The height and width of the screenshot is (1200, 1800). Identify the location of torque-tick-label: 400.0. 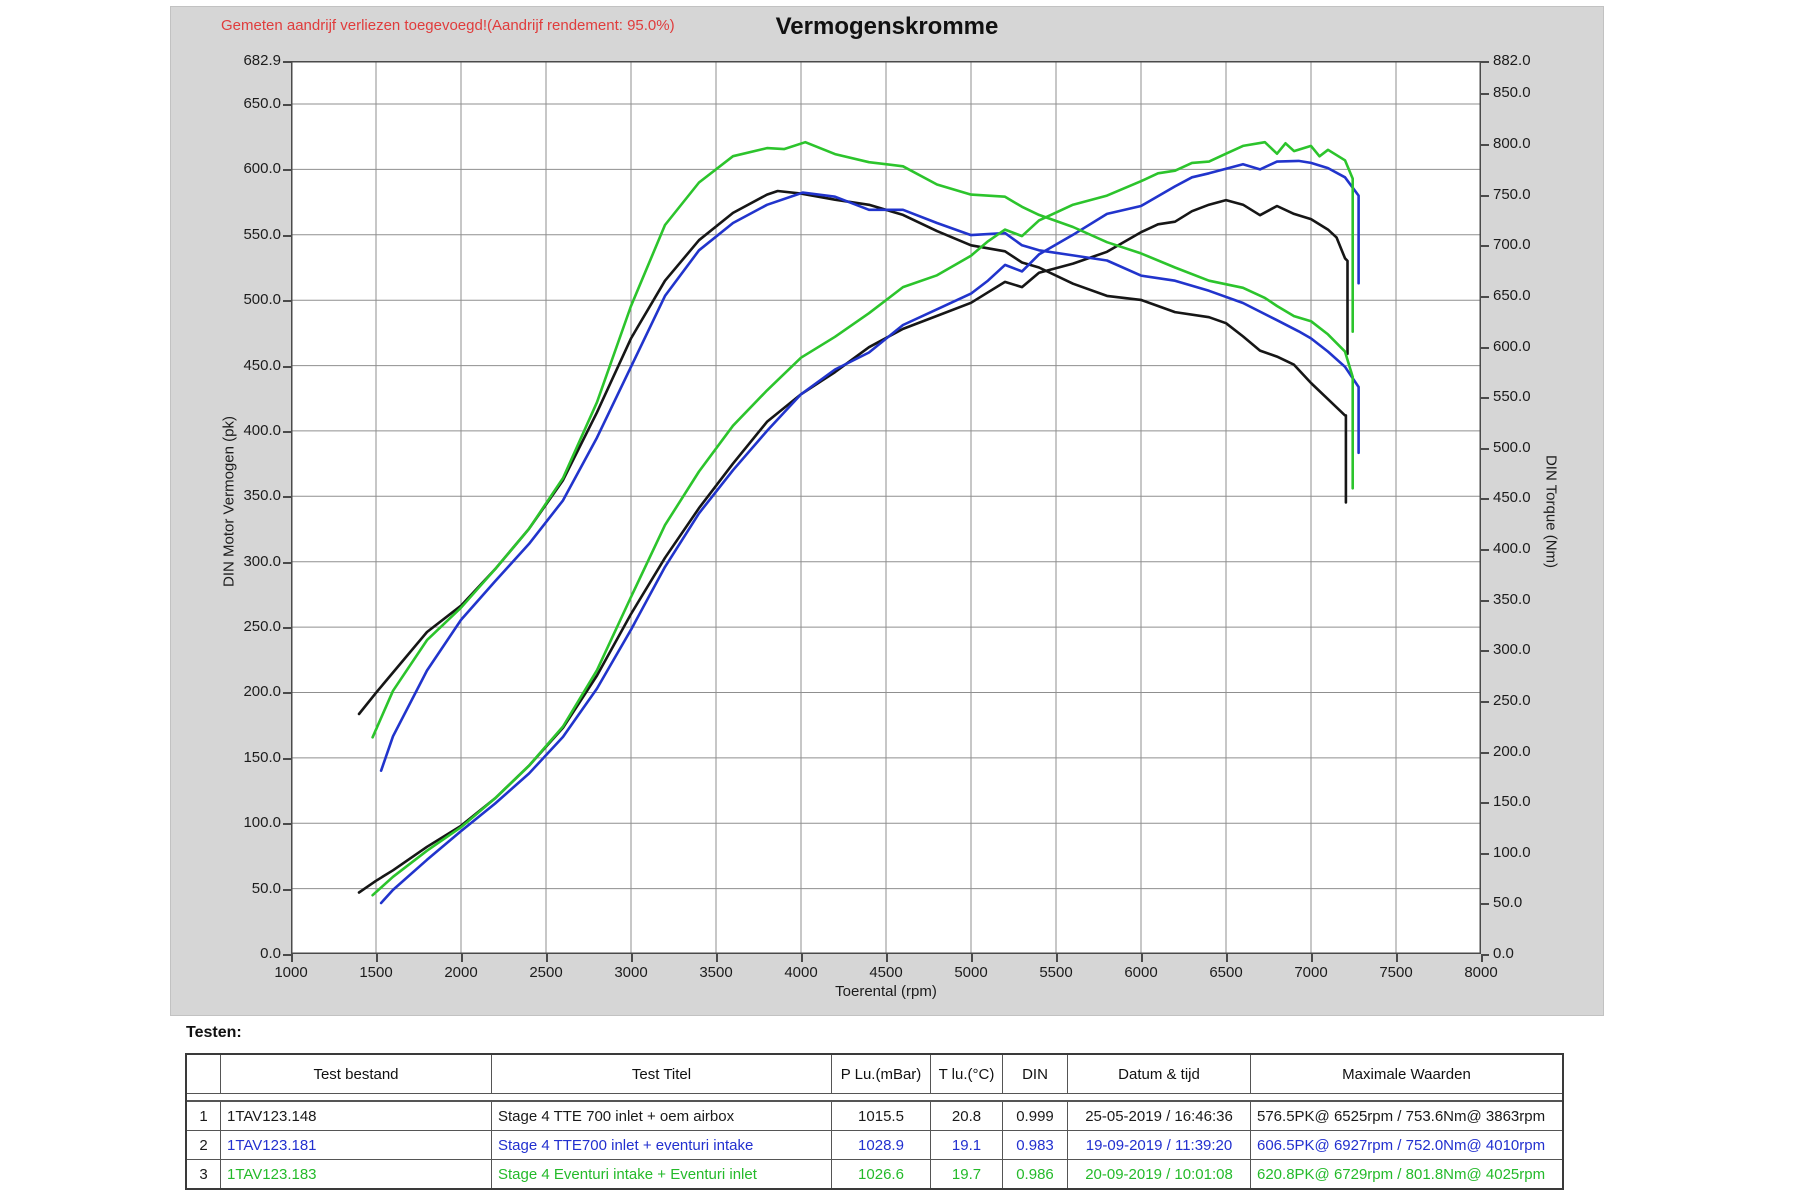
(1512, 548).